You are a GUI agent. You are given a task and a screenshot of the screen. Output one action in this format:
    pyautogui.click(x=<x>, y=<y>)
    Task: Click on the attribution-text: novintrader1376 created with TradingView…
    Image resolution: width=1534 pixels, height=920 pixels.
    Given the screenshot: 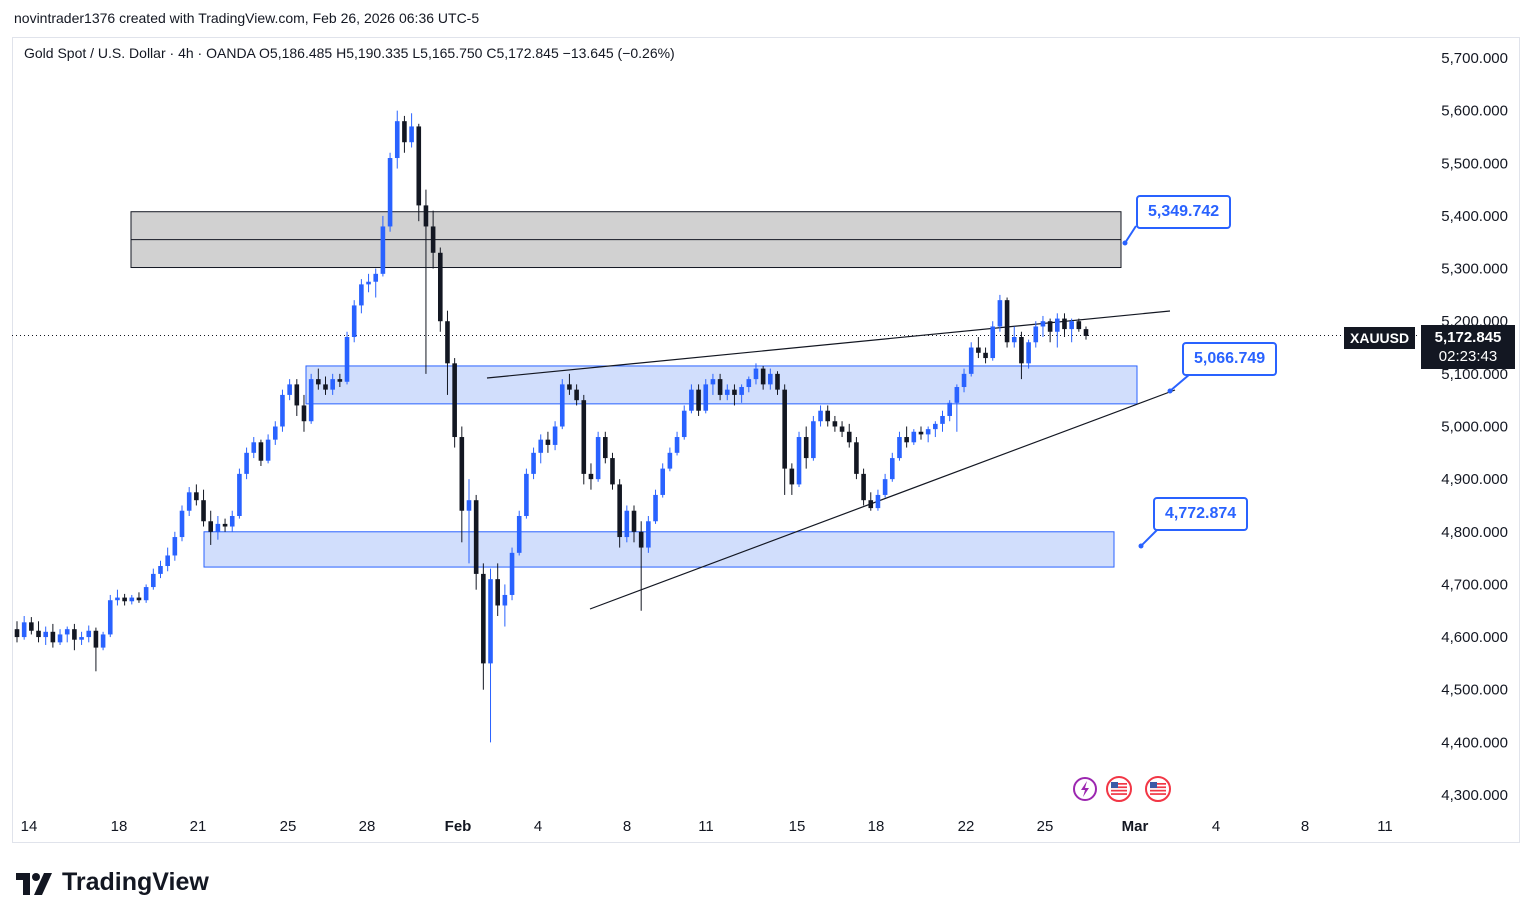 What is the action you would take?
    pyautogui.click(x=247, y=18)
    